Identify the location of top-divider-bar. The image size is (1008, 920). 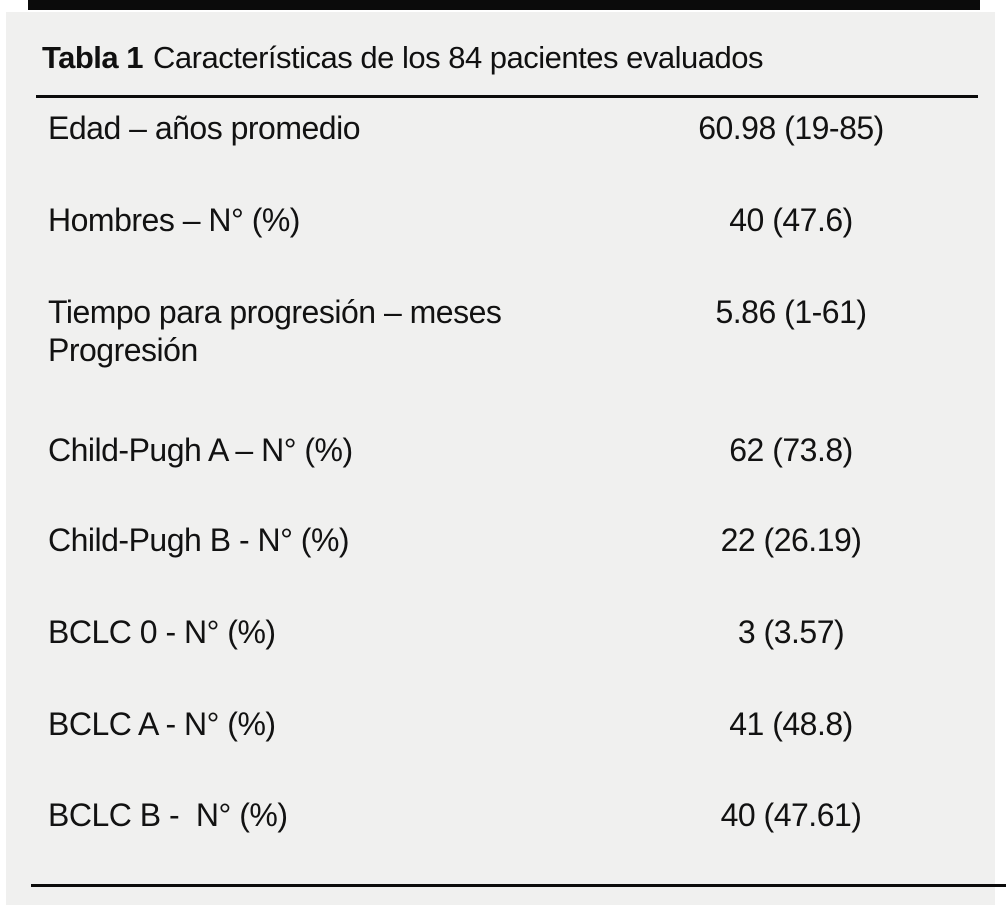
(504, 5).